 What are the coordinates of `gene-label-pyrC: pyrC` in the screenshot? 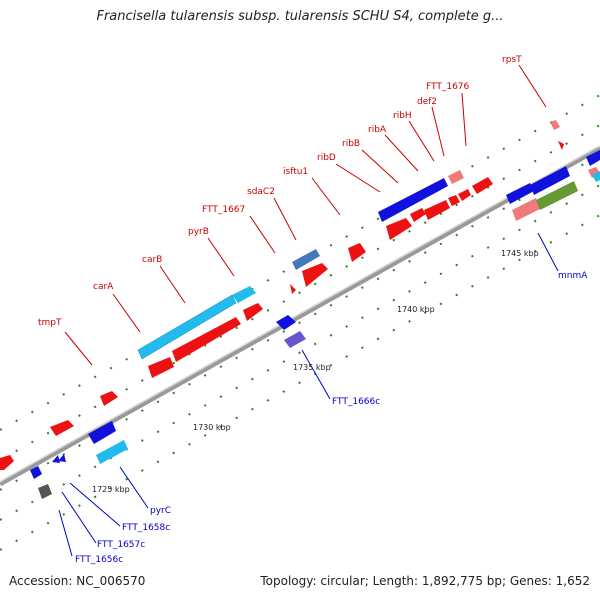 It's located at (160, 511).